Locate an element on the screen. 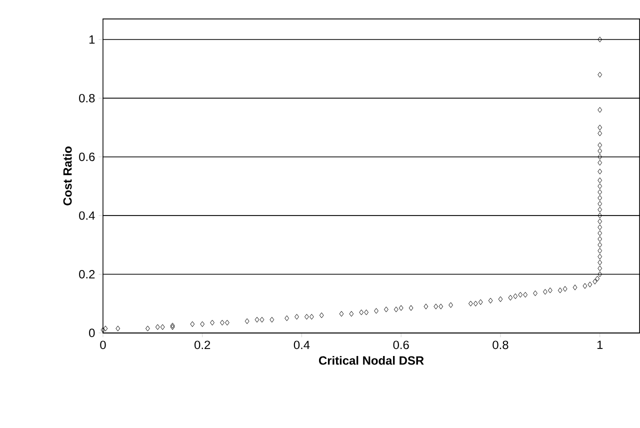 The width and height of the screenshot is (640, 428). y-tick-label: 0.2 is located at coordinates (87, 274).